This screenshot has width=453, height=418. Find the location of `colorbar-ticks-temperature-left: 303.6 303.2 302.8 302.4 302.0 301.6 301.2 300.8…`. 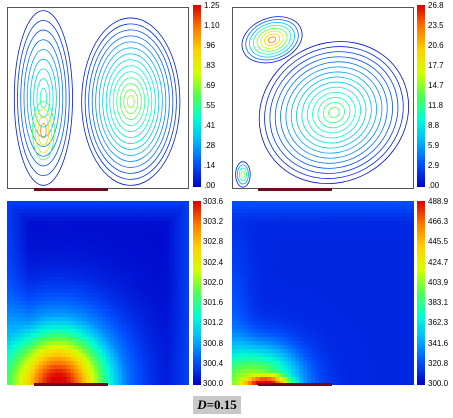

colorbar-ticks-temperature-left: 303.6 303.2 302.8 302.4 302.0 301.6 301.2 300.8… is located at coordinates (218, 292).